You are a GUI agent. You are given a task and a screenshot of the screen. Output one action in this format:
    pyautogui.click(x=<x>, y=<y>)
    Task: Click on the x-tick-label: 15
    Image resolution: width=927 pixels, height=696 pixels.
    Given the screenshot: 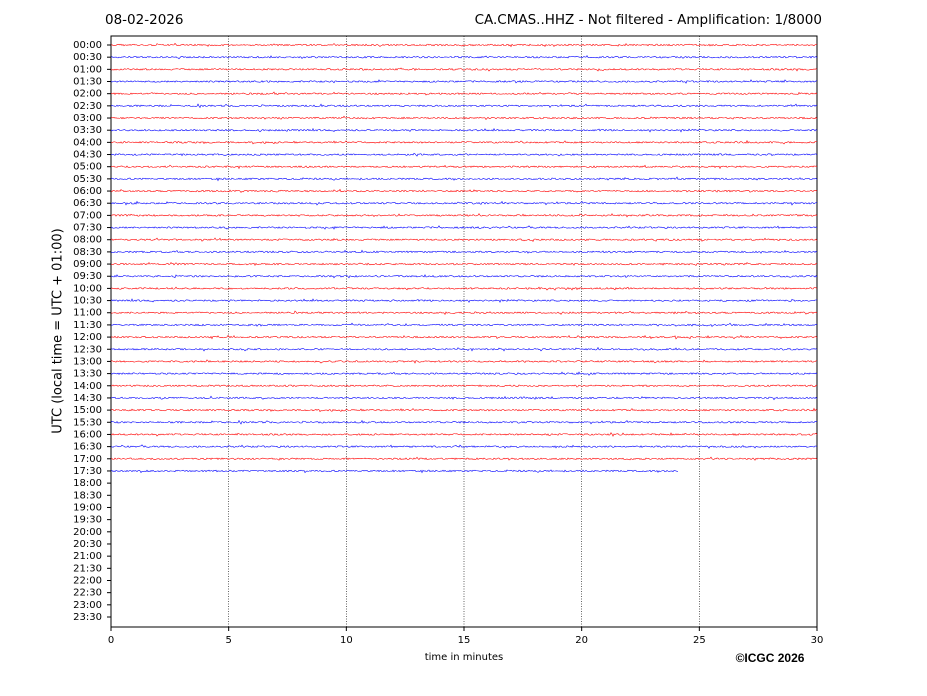 What is the action you would take?
    pyautogui.click(x=464, y=640)
    